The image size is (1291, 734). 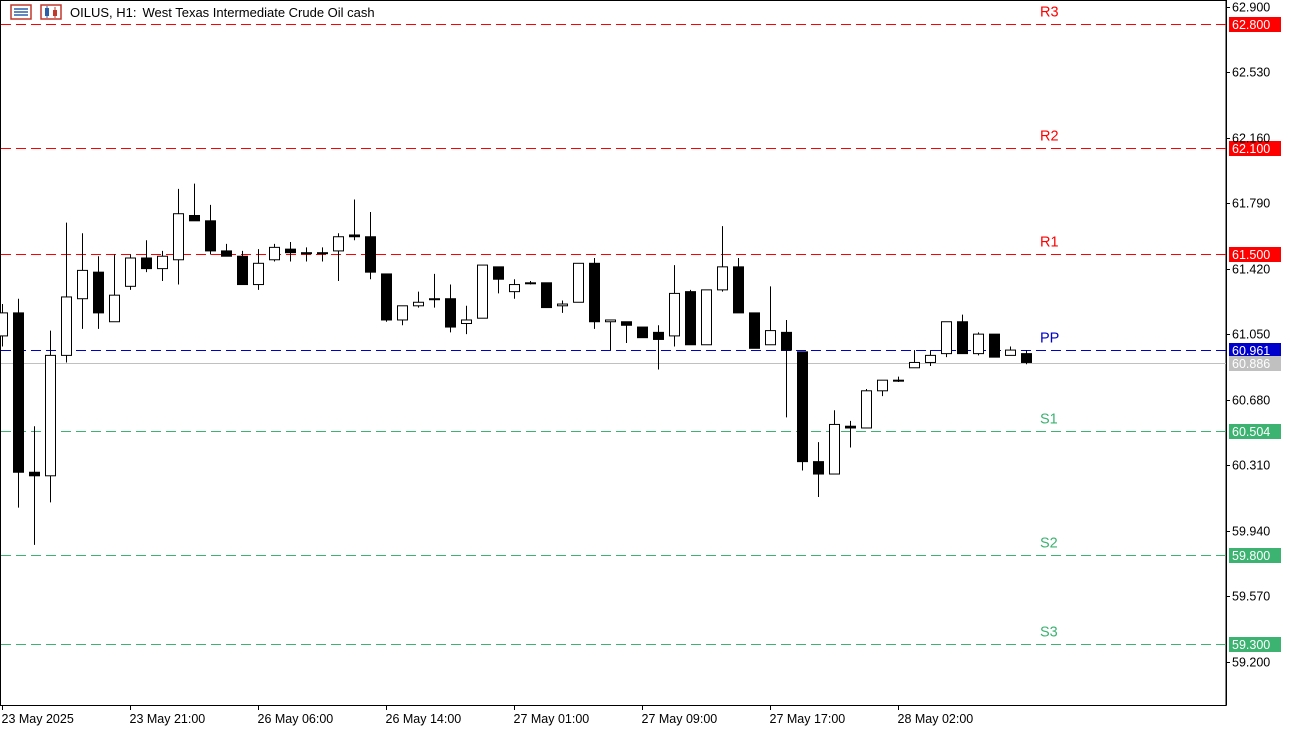 I want to click on pivot-price-label-s3: 59.300, so click(x=1251, y=645).